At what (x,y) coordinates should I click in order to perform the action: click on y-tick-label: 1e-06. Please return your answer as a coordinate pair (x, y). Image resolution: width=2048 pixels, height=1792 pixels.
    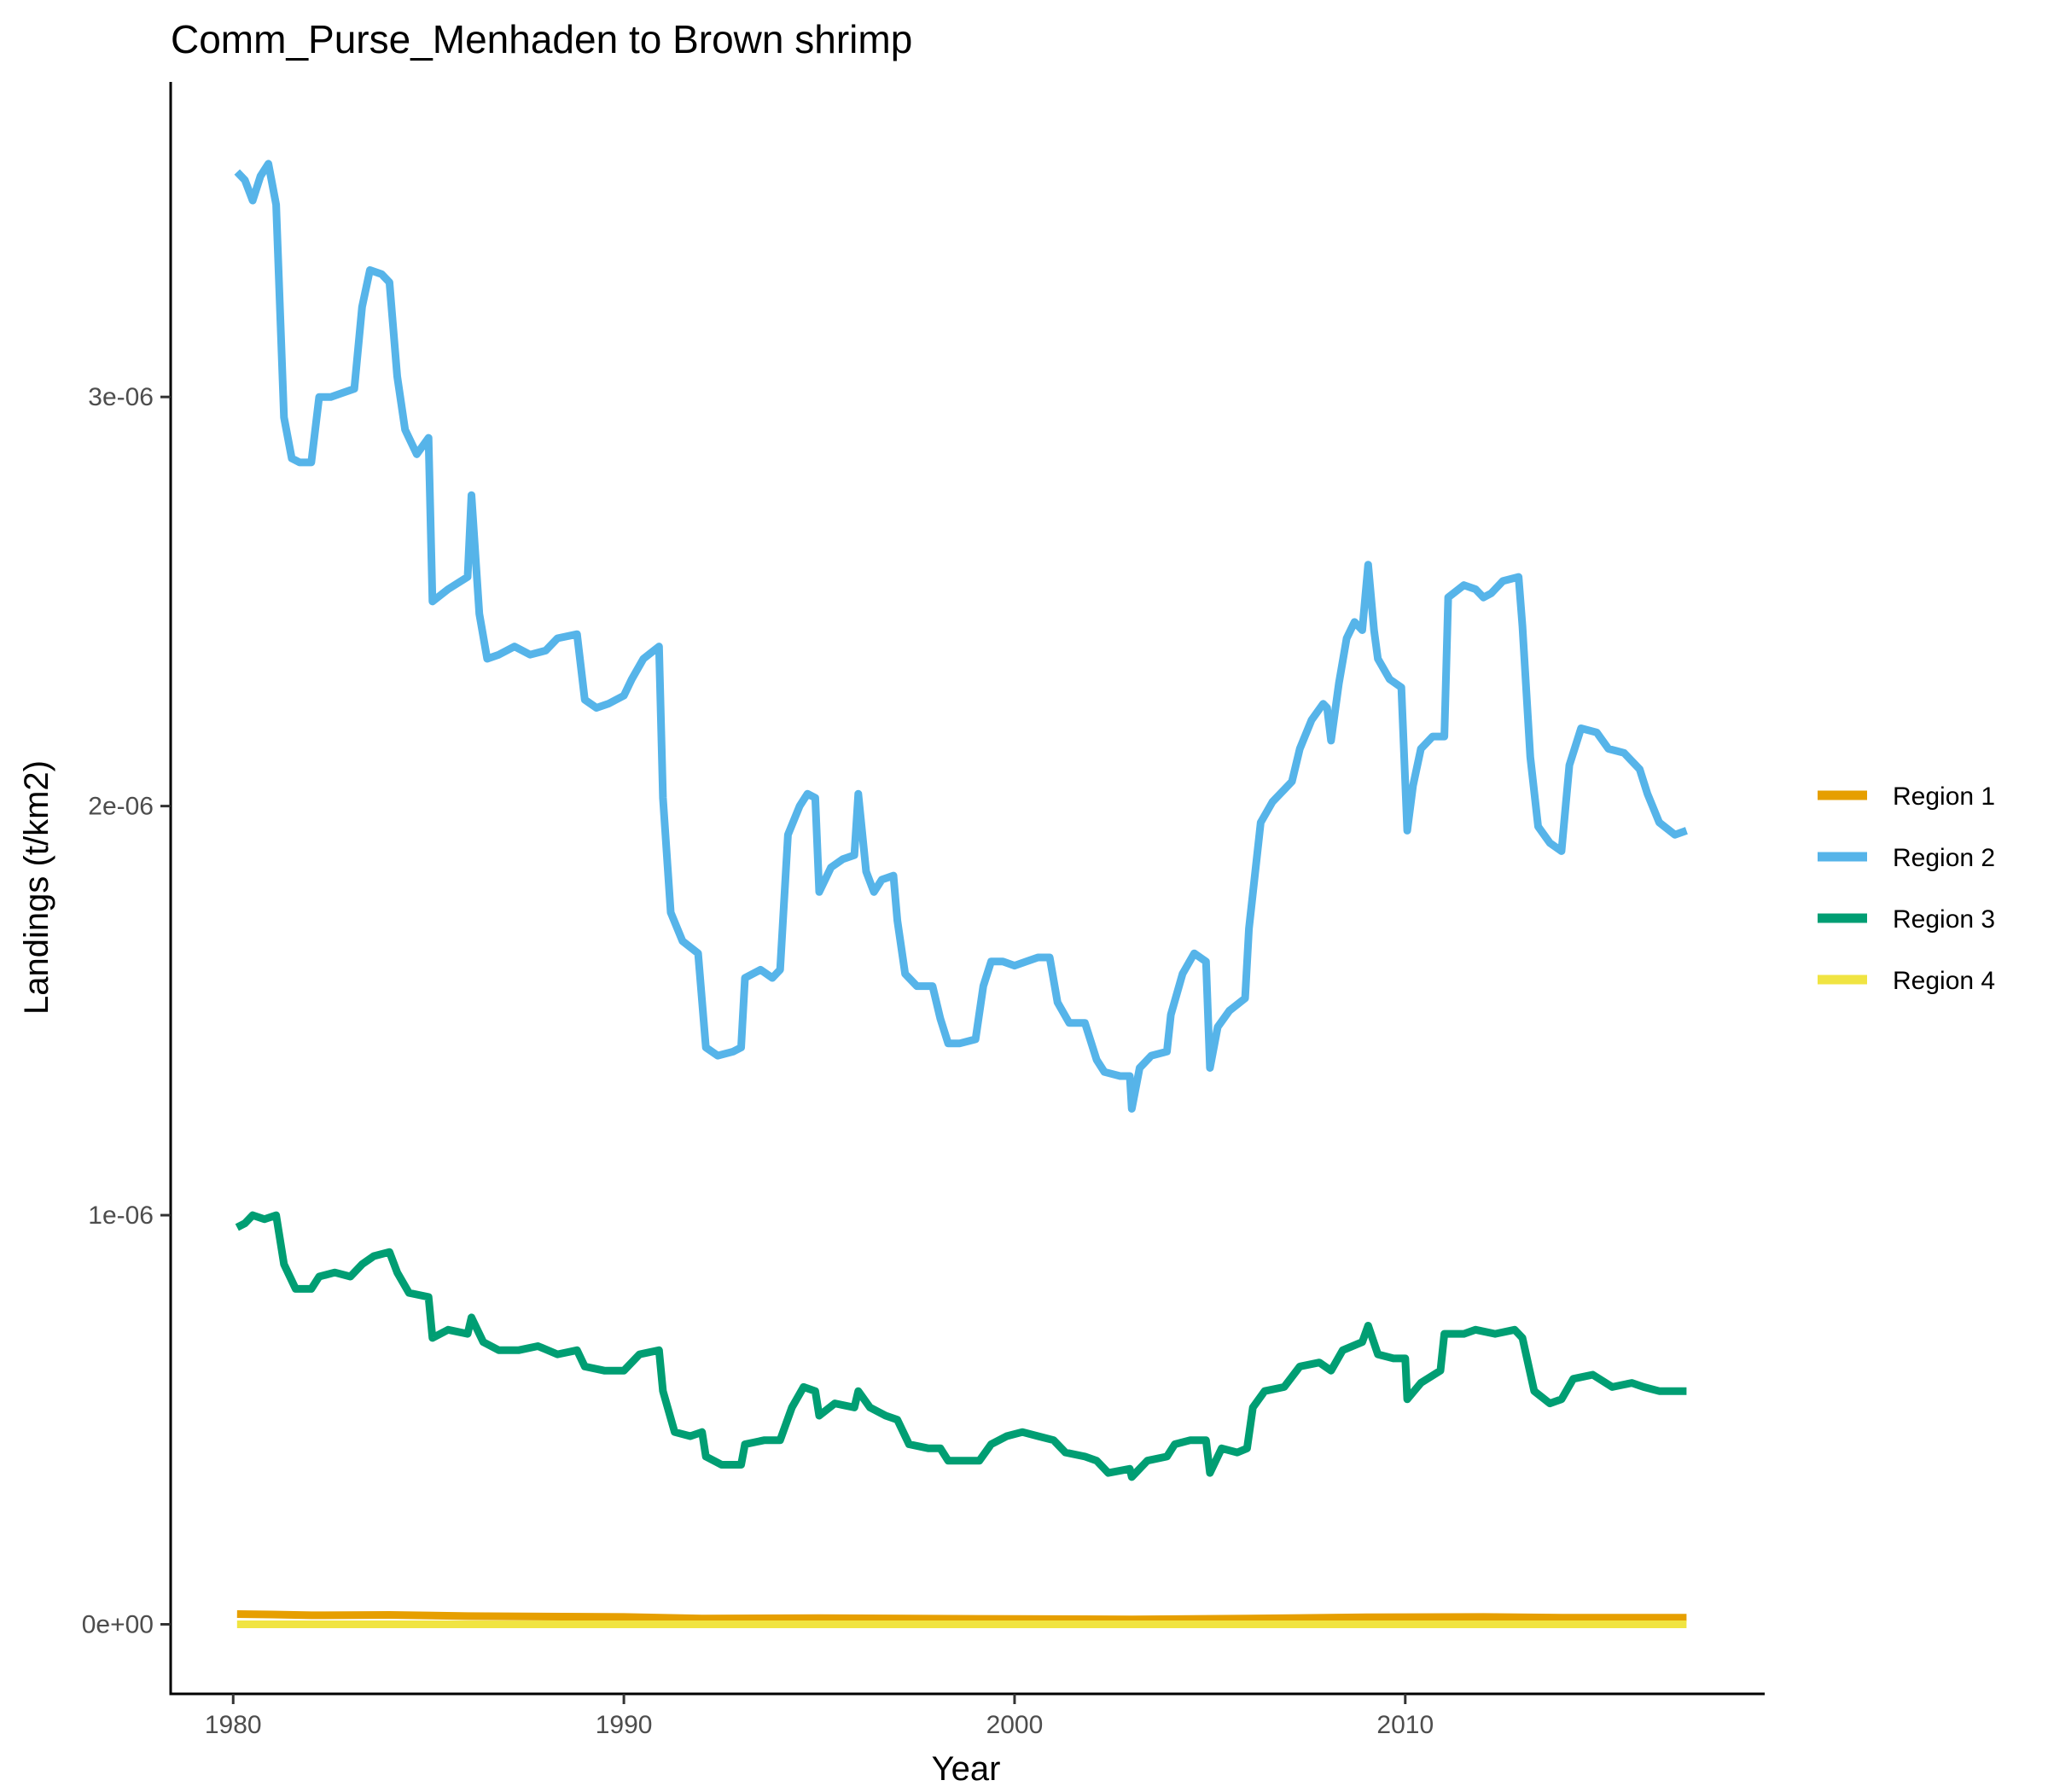
    Looking at the image, I should click on (121, 1215).